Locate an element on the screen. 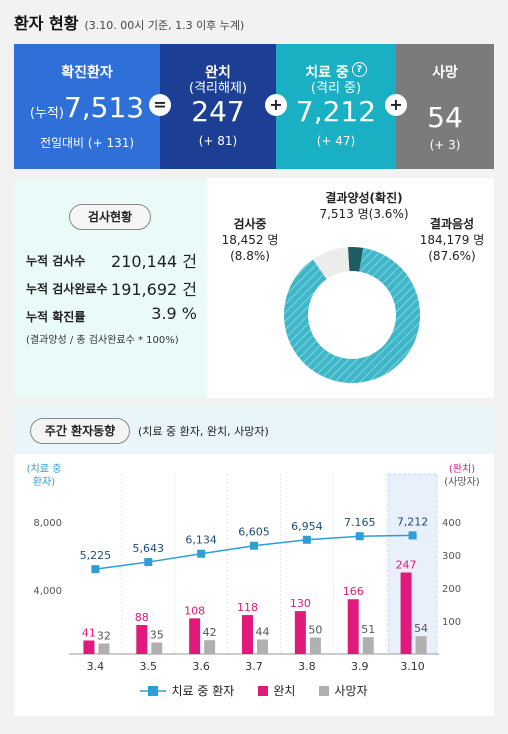  released-value-label: 41 is located at coordinates (89, 632).